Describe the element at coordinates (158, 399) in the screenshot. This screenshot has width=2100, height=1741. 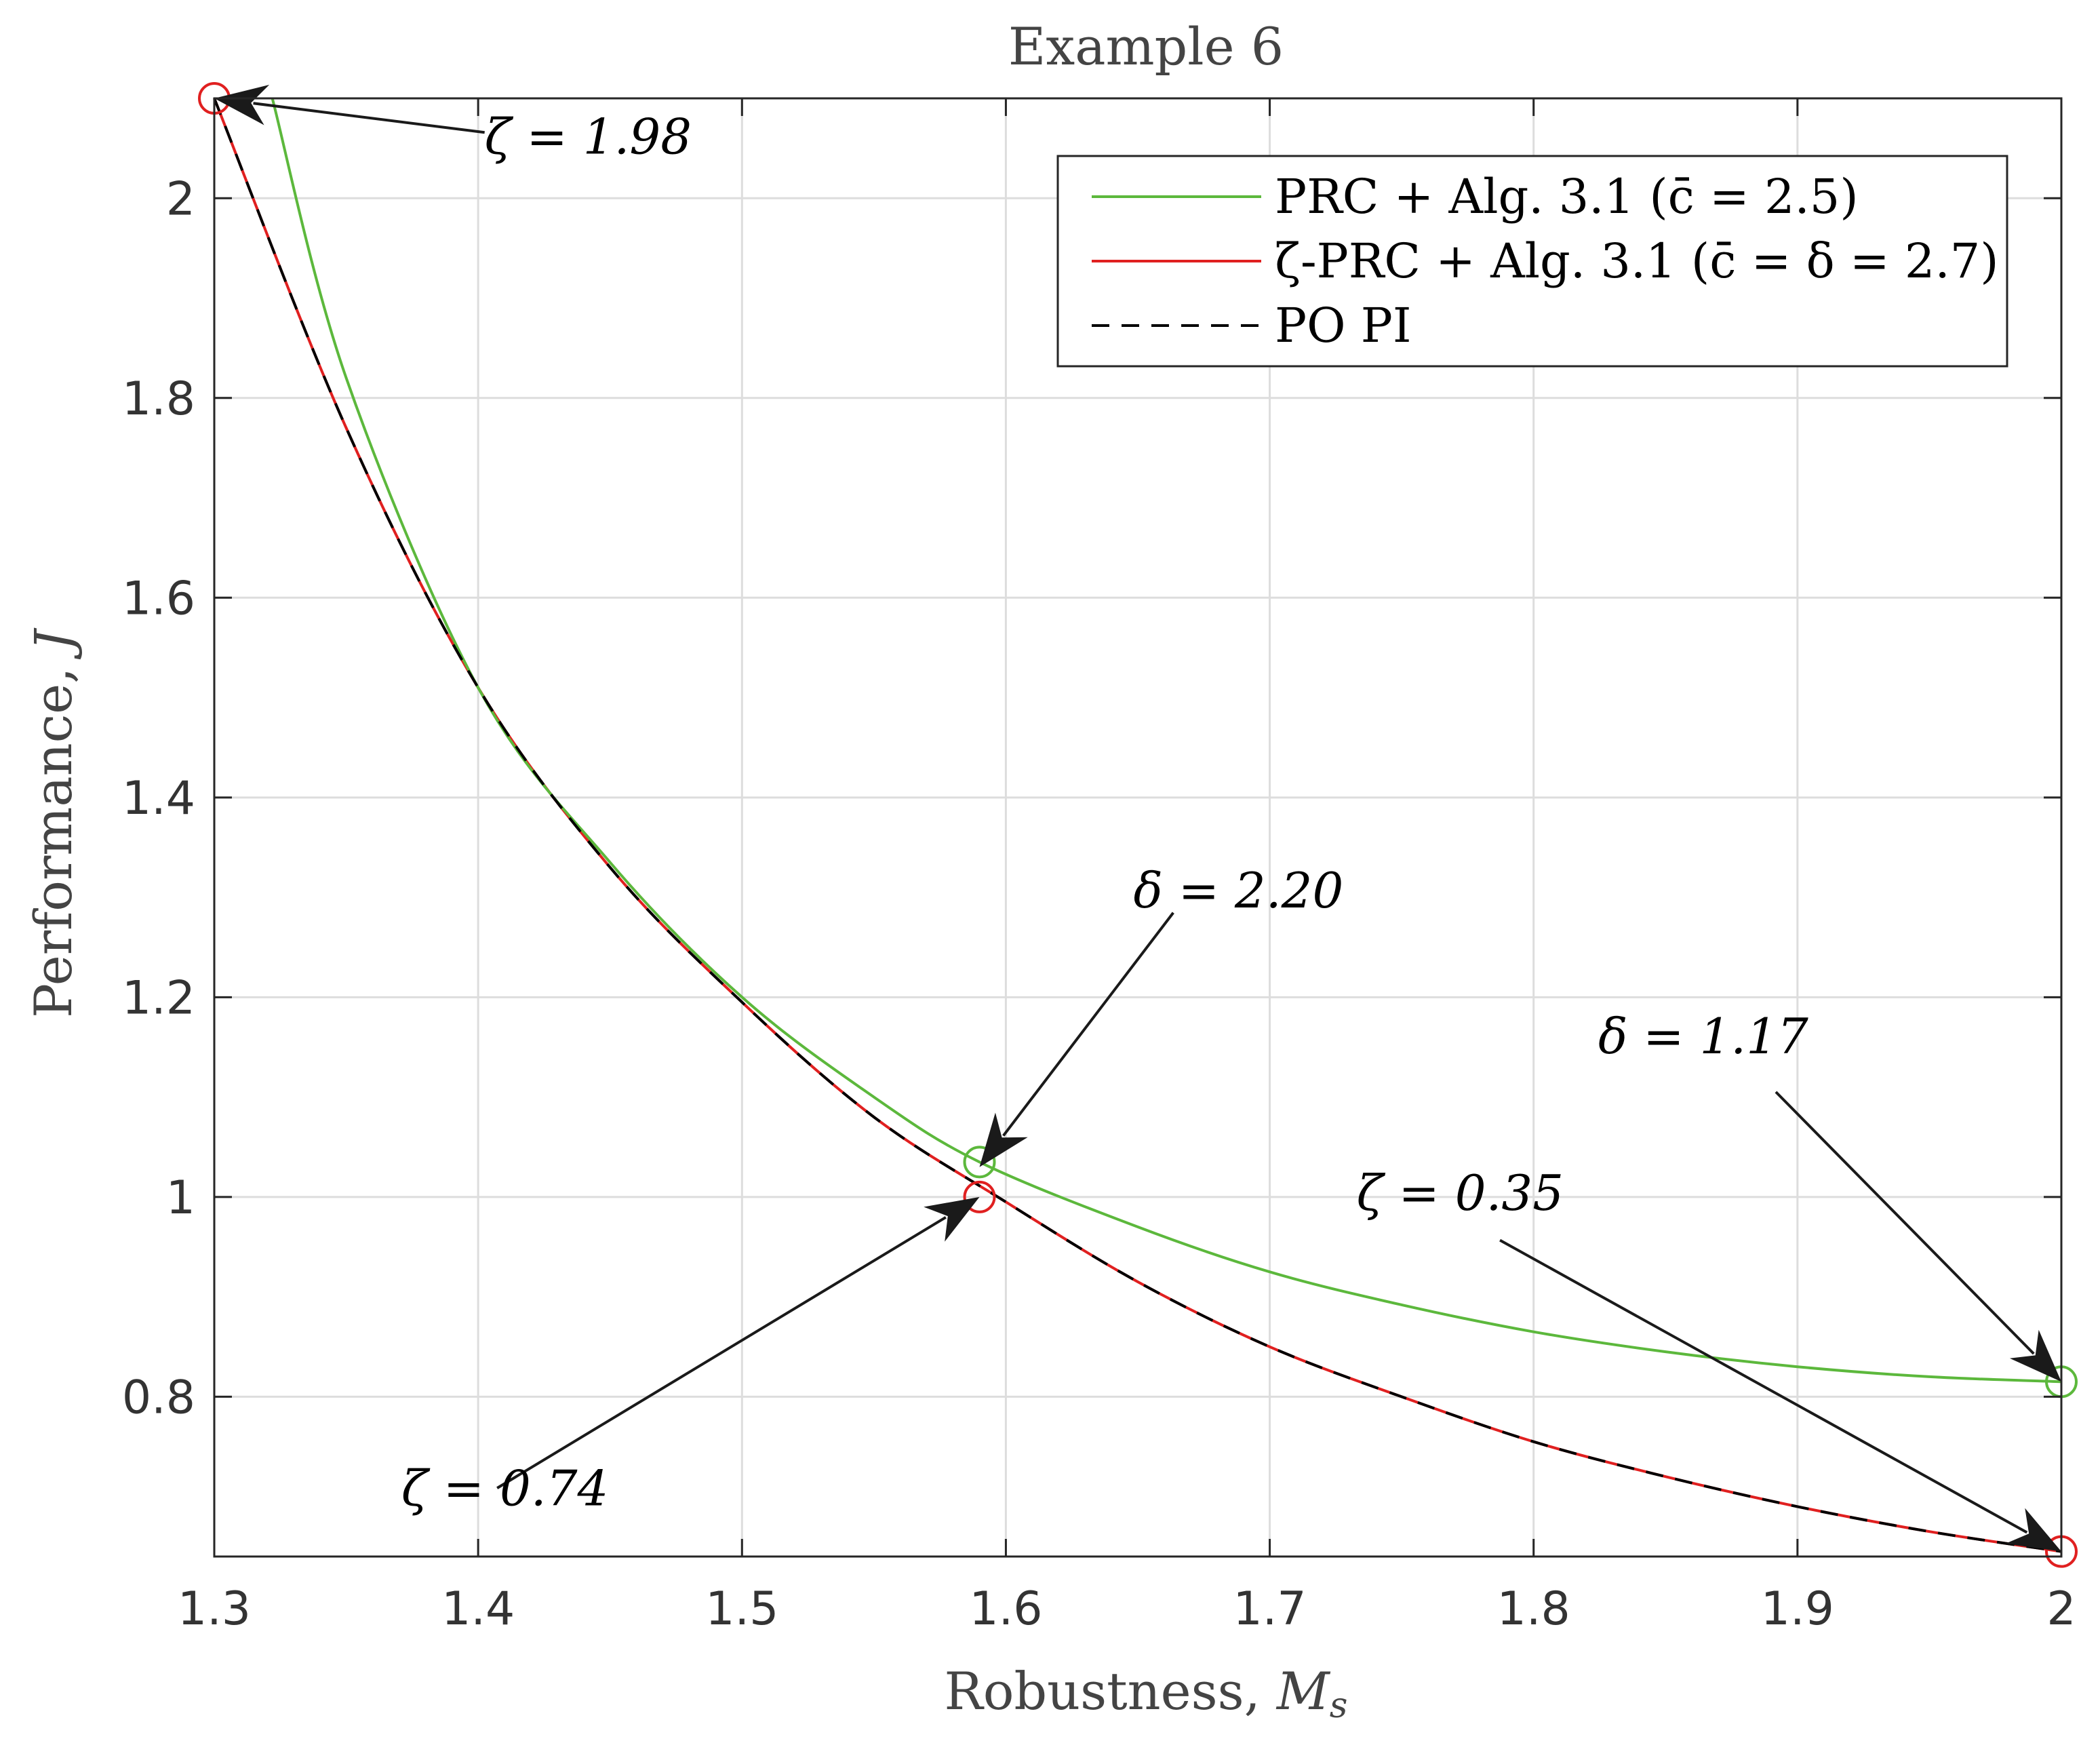
I see `y-tick-label: 1.8` at that location.